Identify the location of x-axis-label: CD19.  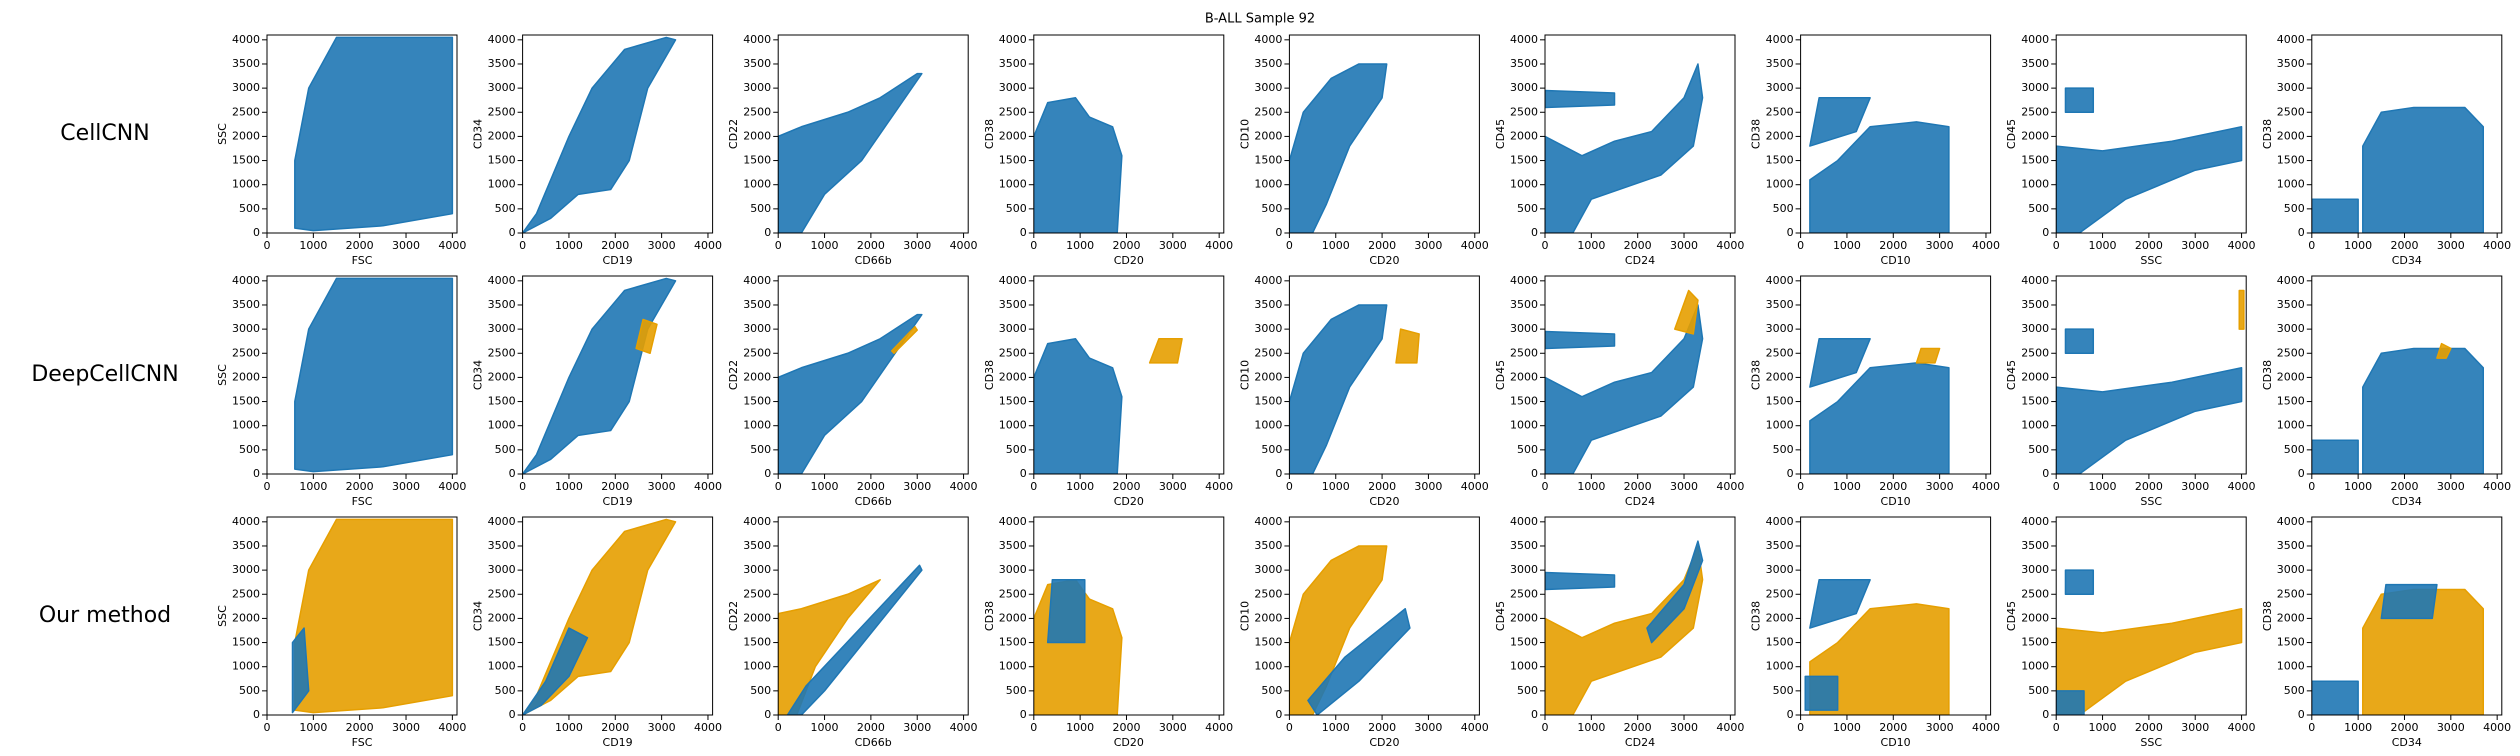
(618, 260).